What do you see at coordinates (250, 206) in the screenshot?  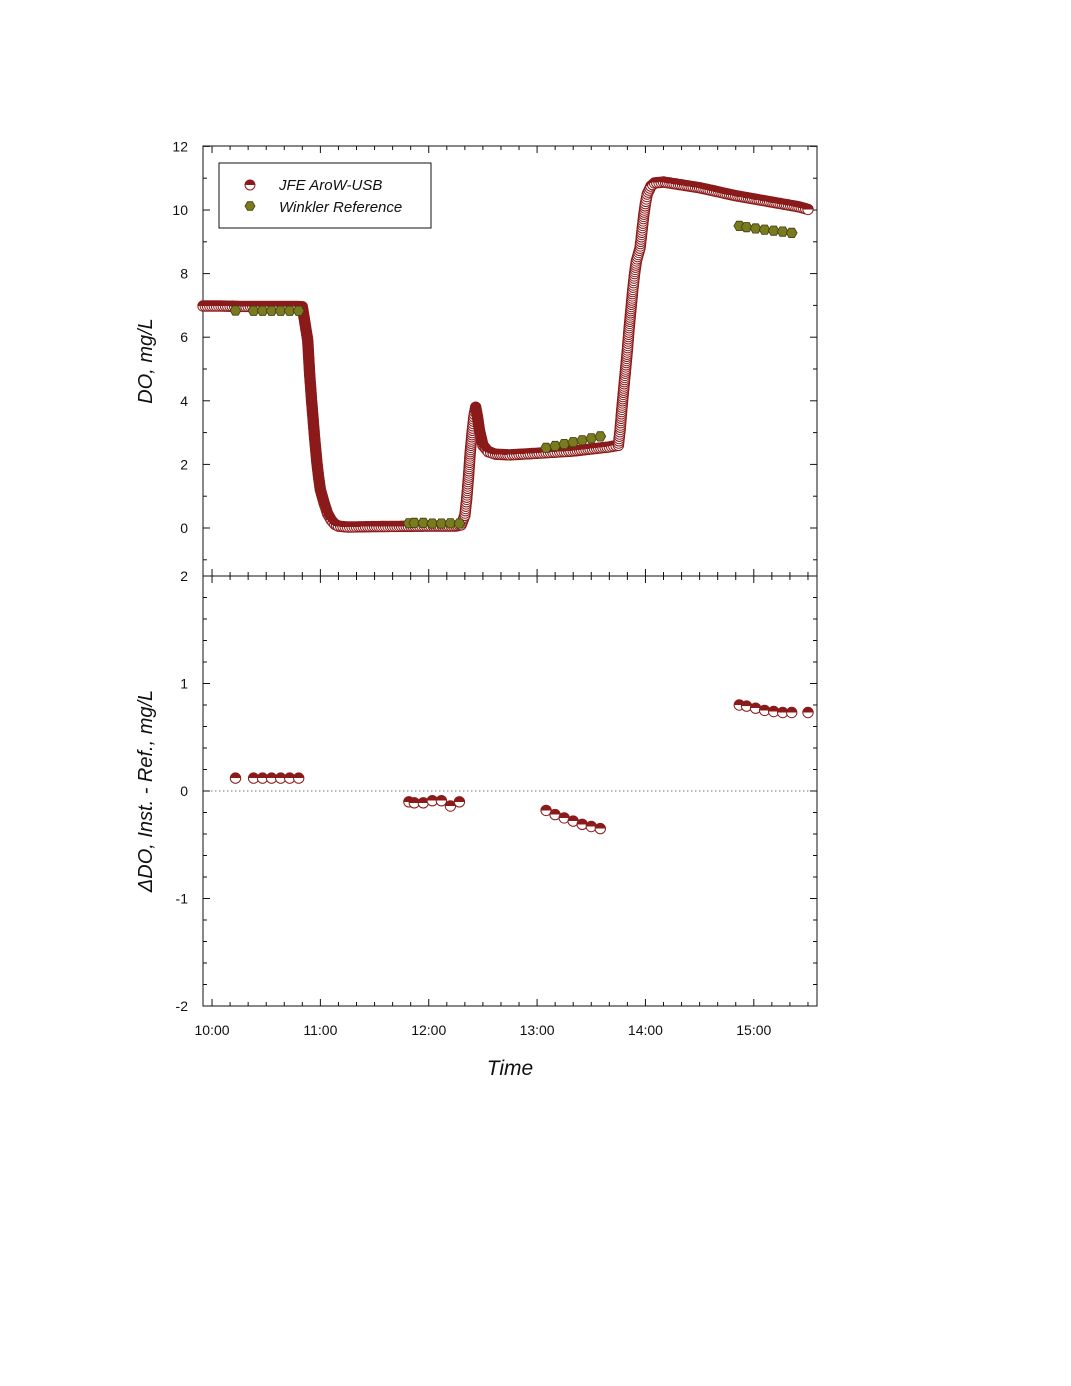 I see `legend-marker-winkler` at bounding box center [250, 206].